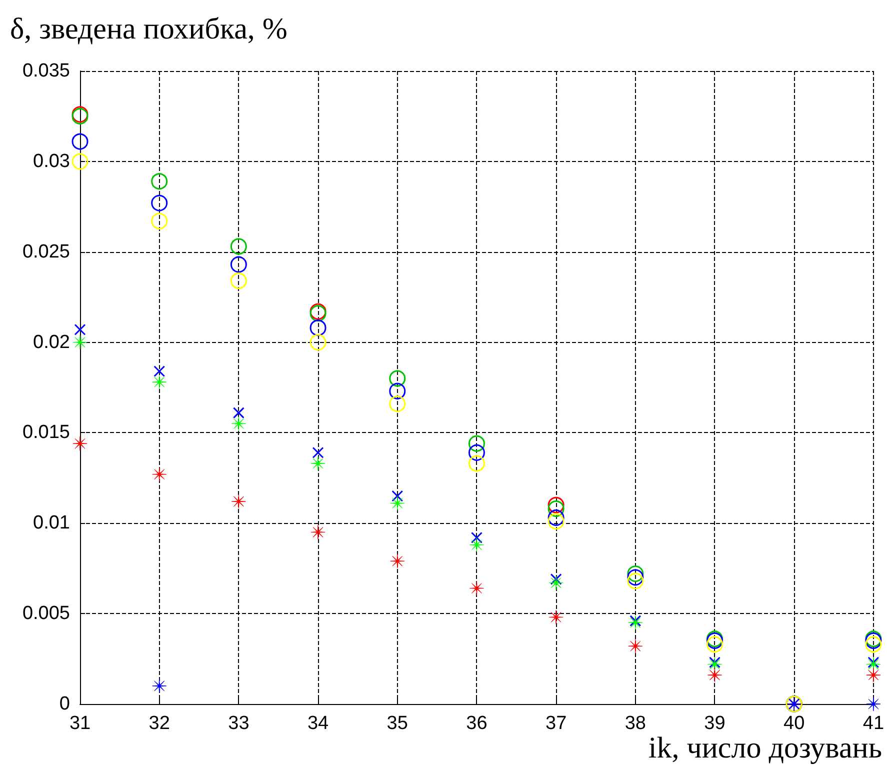 This screenshot has height=778, width=887. I want to click on x-tick-label: 33, so click(239, 723).